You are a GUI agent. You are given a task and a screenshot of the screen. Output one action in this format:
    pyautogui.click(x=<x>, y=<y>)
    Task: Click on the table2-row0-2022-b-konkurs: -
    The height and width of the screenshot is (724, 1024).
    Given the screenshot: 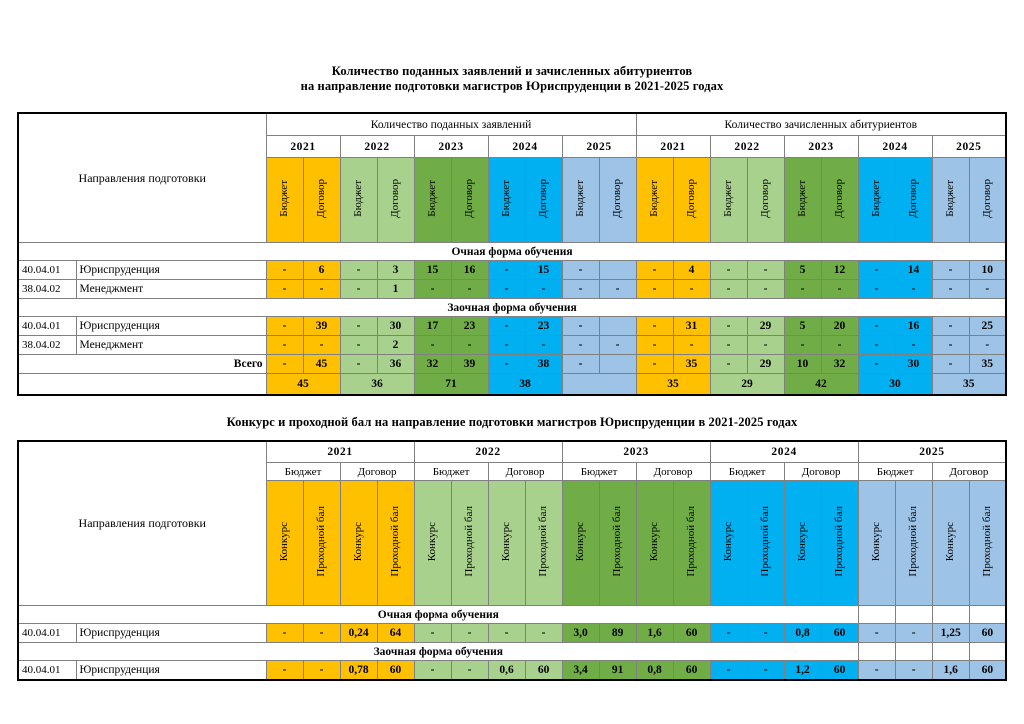 What is the action you would take?
    pyautogui.click(x=432, y=633)
    